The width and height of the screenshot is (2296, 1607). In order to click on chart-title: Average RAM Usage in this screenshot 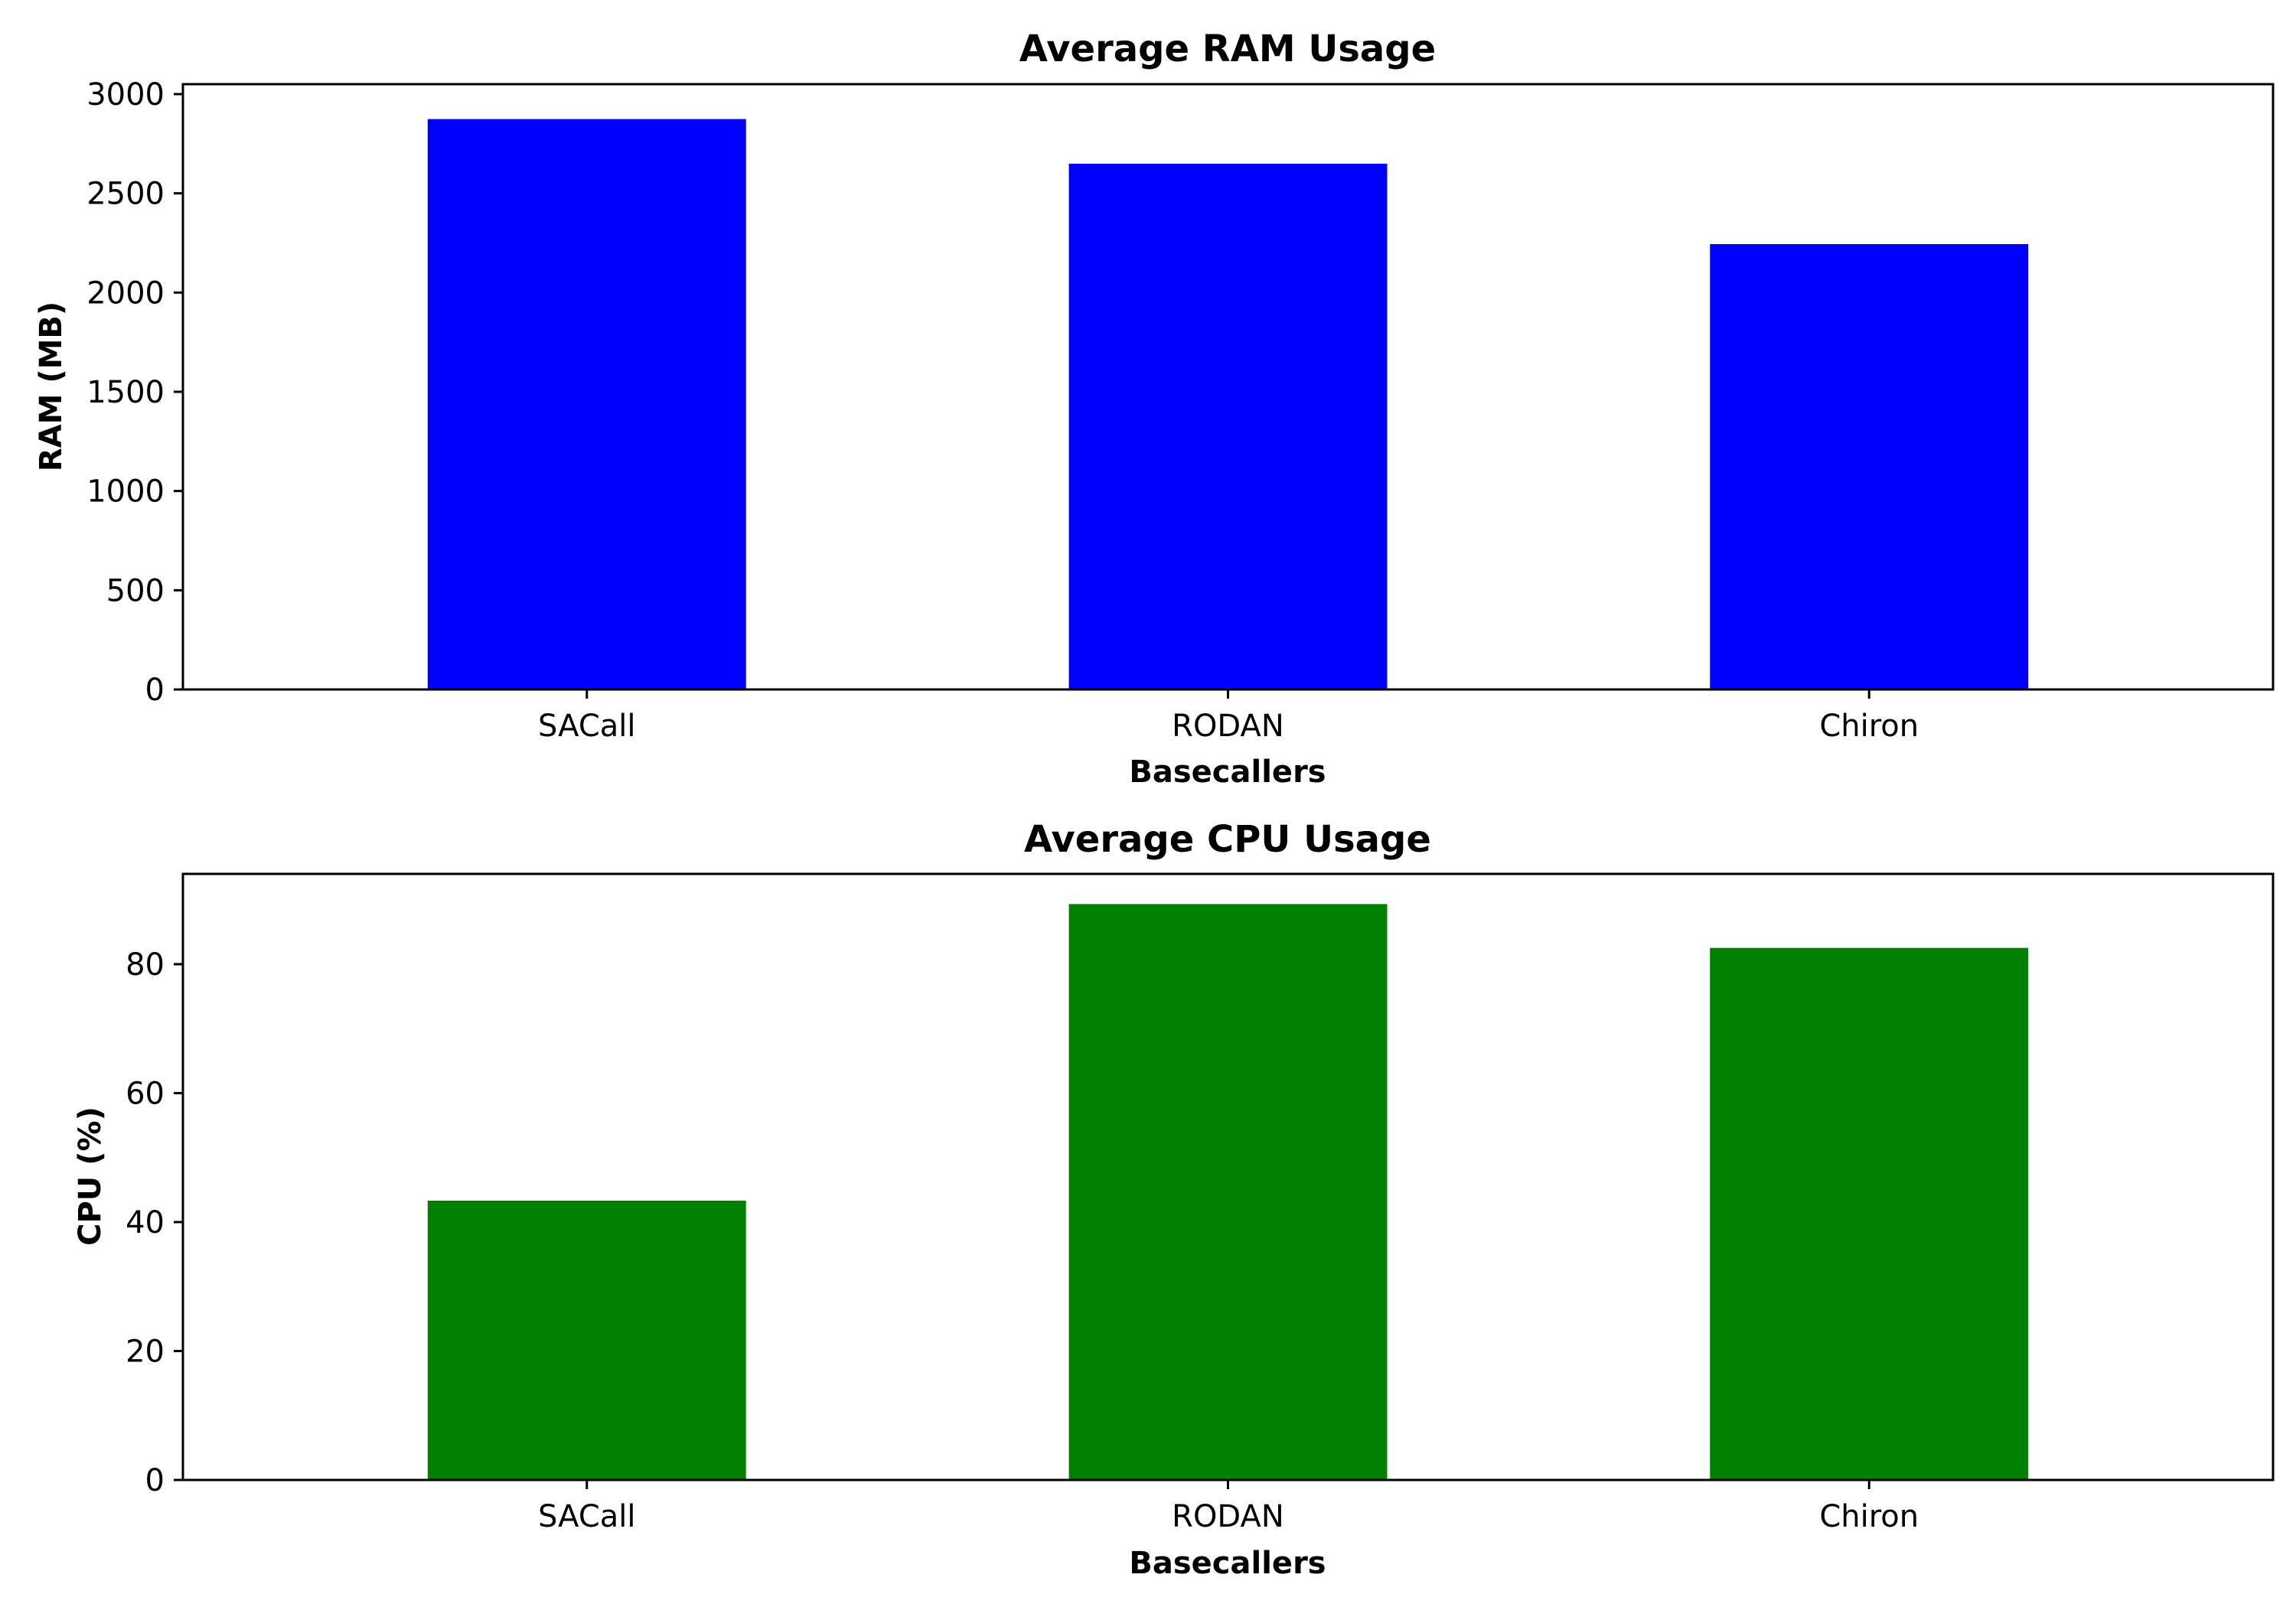, I will do `click(1227, 49)`.